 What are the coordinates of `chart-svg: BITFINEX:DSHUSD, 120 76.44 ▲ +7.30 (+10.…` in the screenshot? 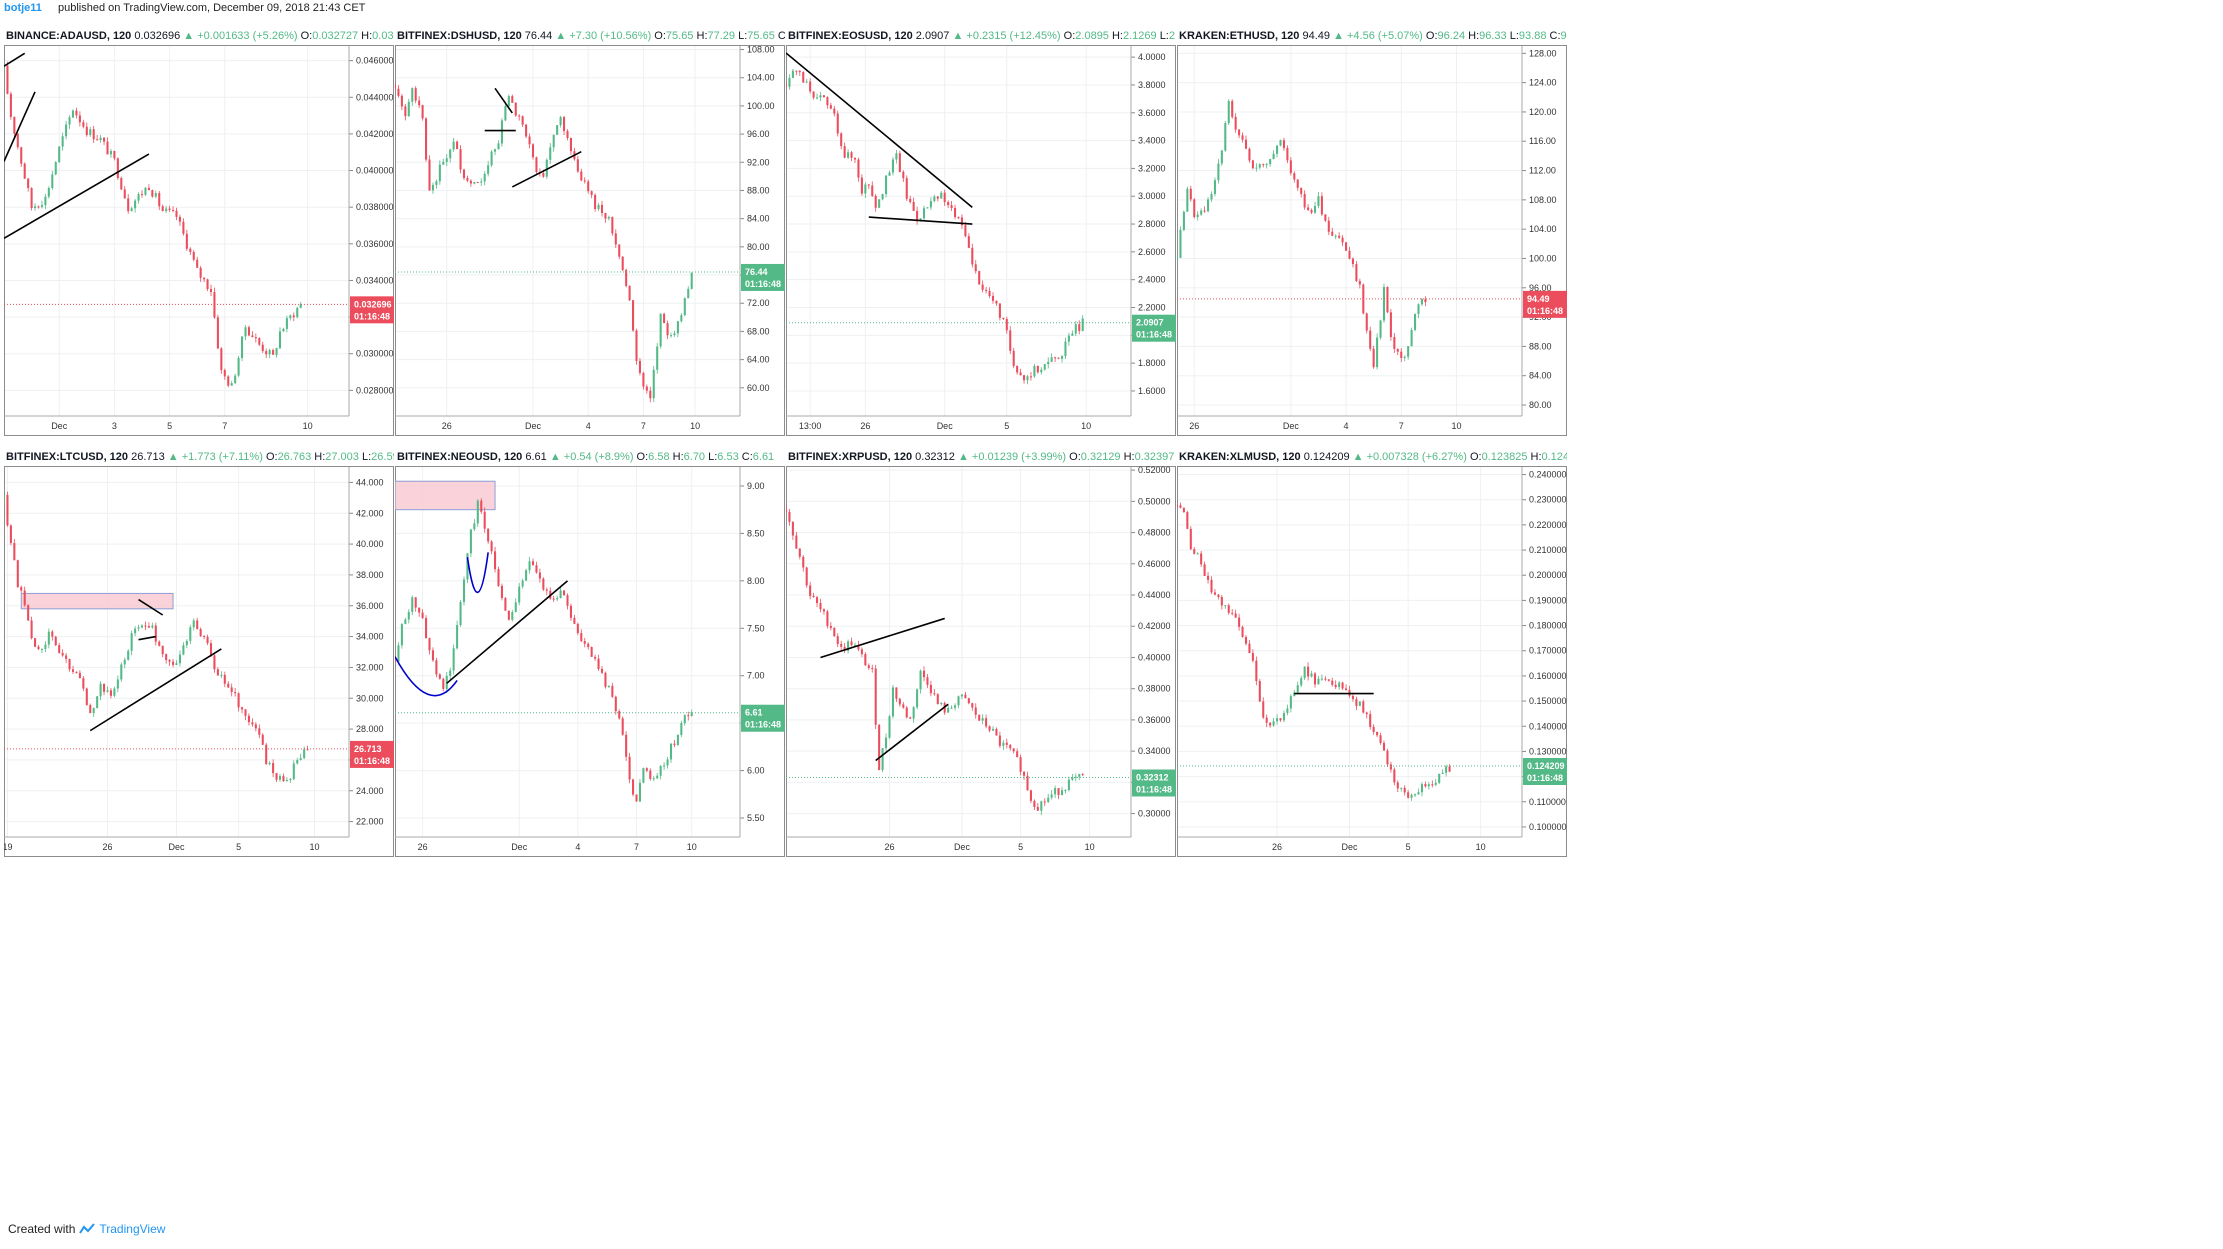 It's located at (590, 226).